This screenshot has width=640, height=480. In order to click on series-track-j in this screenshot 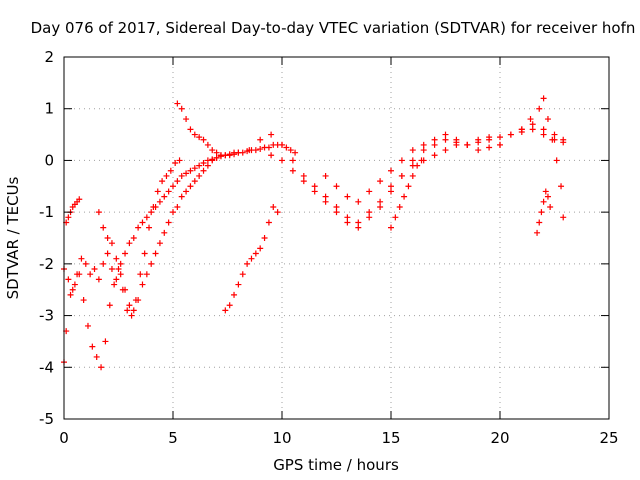, I will do `click(406, 194)`.